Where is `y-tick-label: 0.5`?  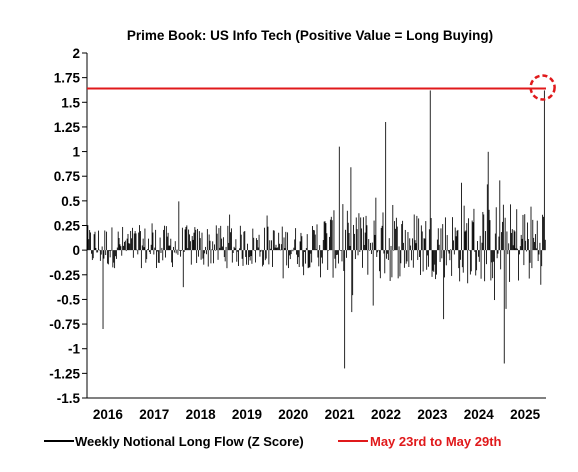 y-tick-label: 0.5 is located at coordinates (70, 201).